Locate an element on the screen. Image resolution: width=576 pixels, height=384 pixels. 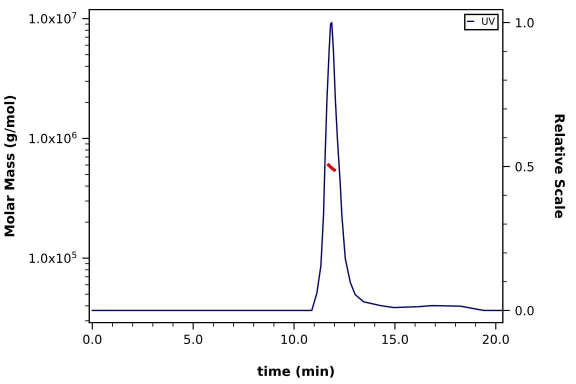
x-tick-label: 20.0 is located at coordinates (495, 339).